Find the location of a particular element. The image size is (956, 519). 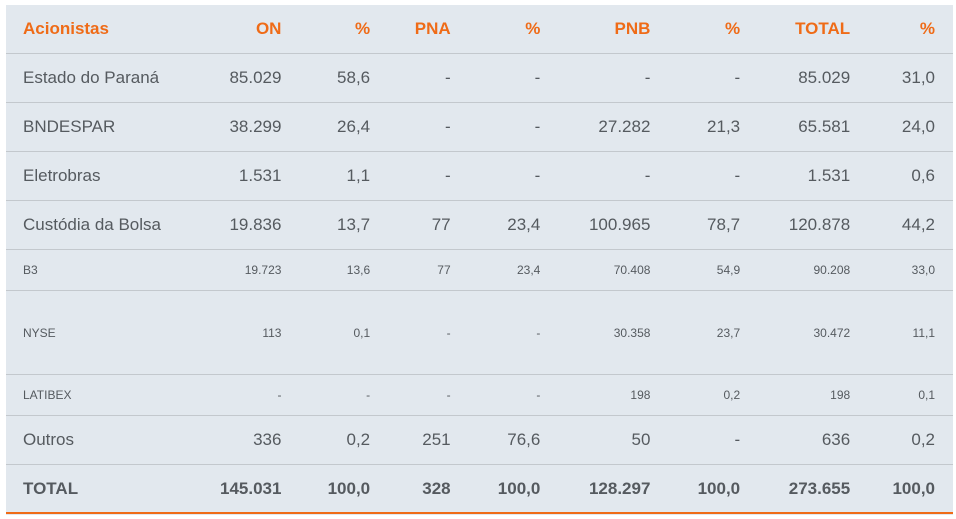

total-total-percent: 100,0 is located at coordinates (907, 489).